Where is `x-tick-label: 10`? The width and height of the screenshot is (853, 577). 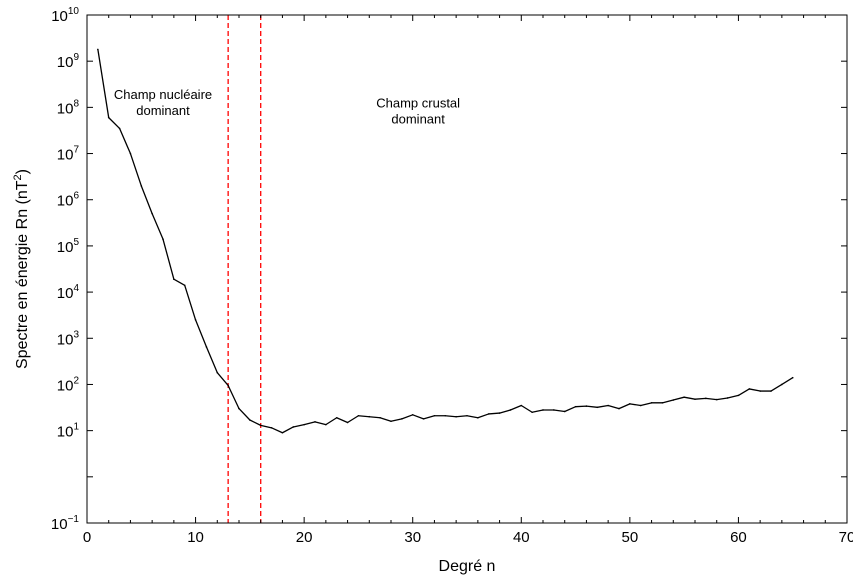 x-tick-label: 10 is located at coordinates (195, 537).